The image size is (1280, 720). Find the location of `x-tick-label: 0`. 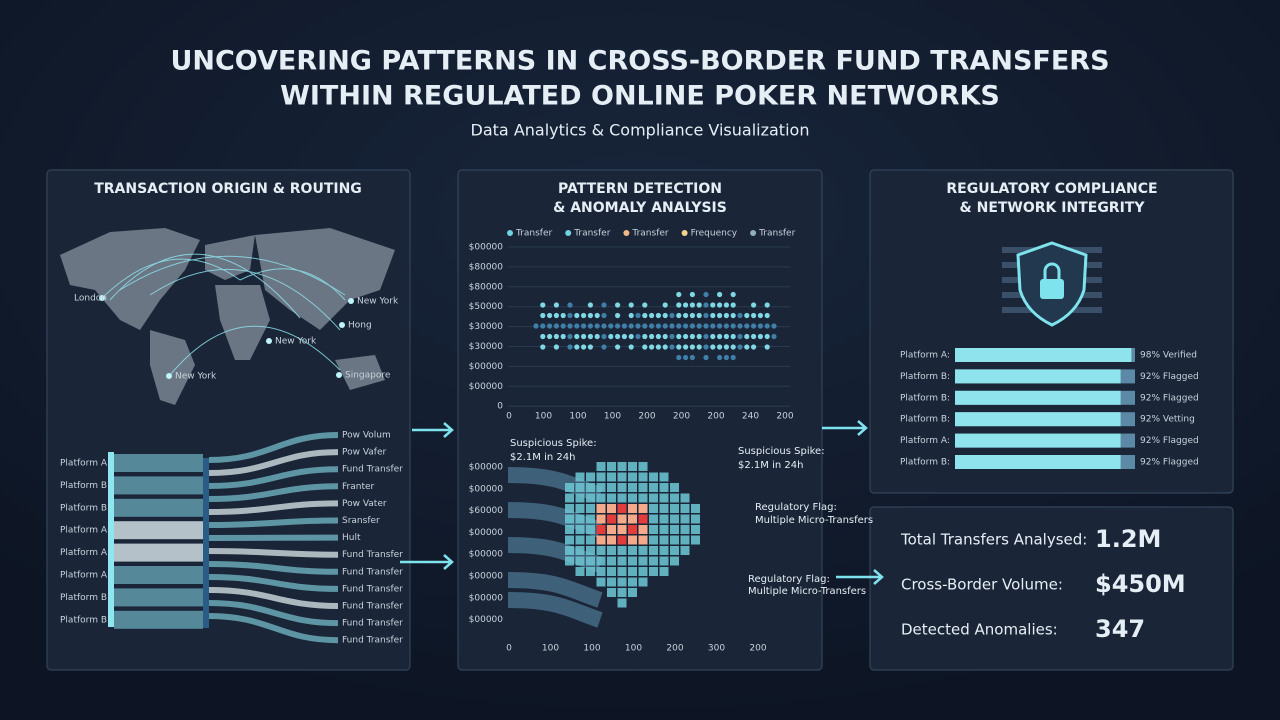

x-tick-label: 0 is located at coordinates (509, 649).